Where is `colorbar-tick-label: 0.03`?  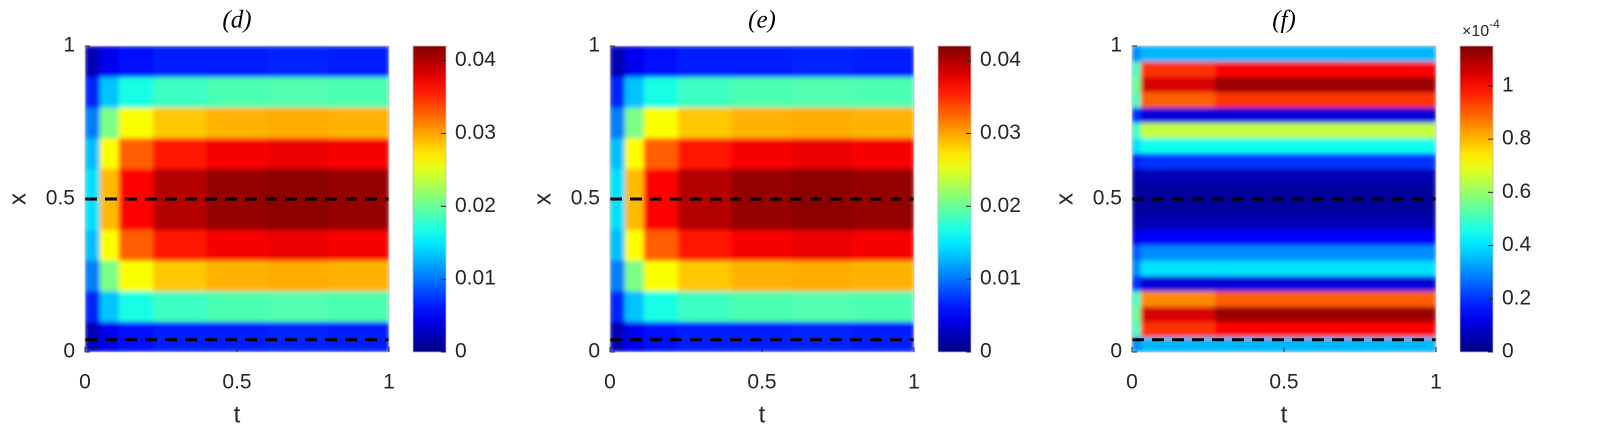 colorbar-tick-label: 0.03 is located at coordinates (475, 132).